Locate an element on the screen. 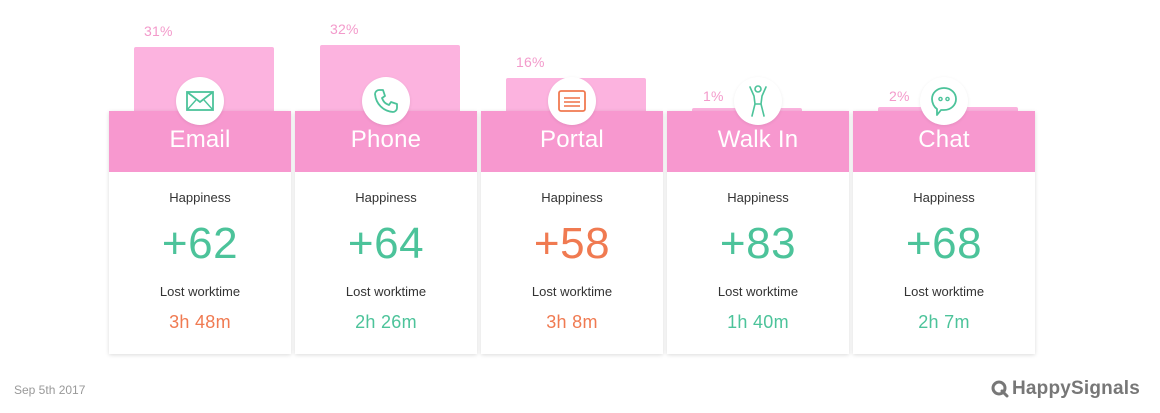 The width and height of the screenshot is (1160, 413). card-header: Email is located at coordinates (200, 141).